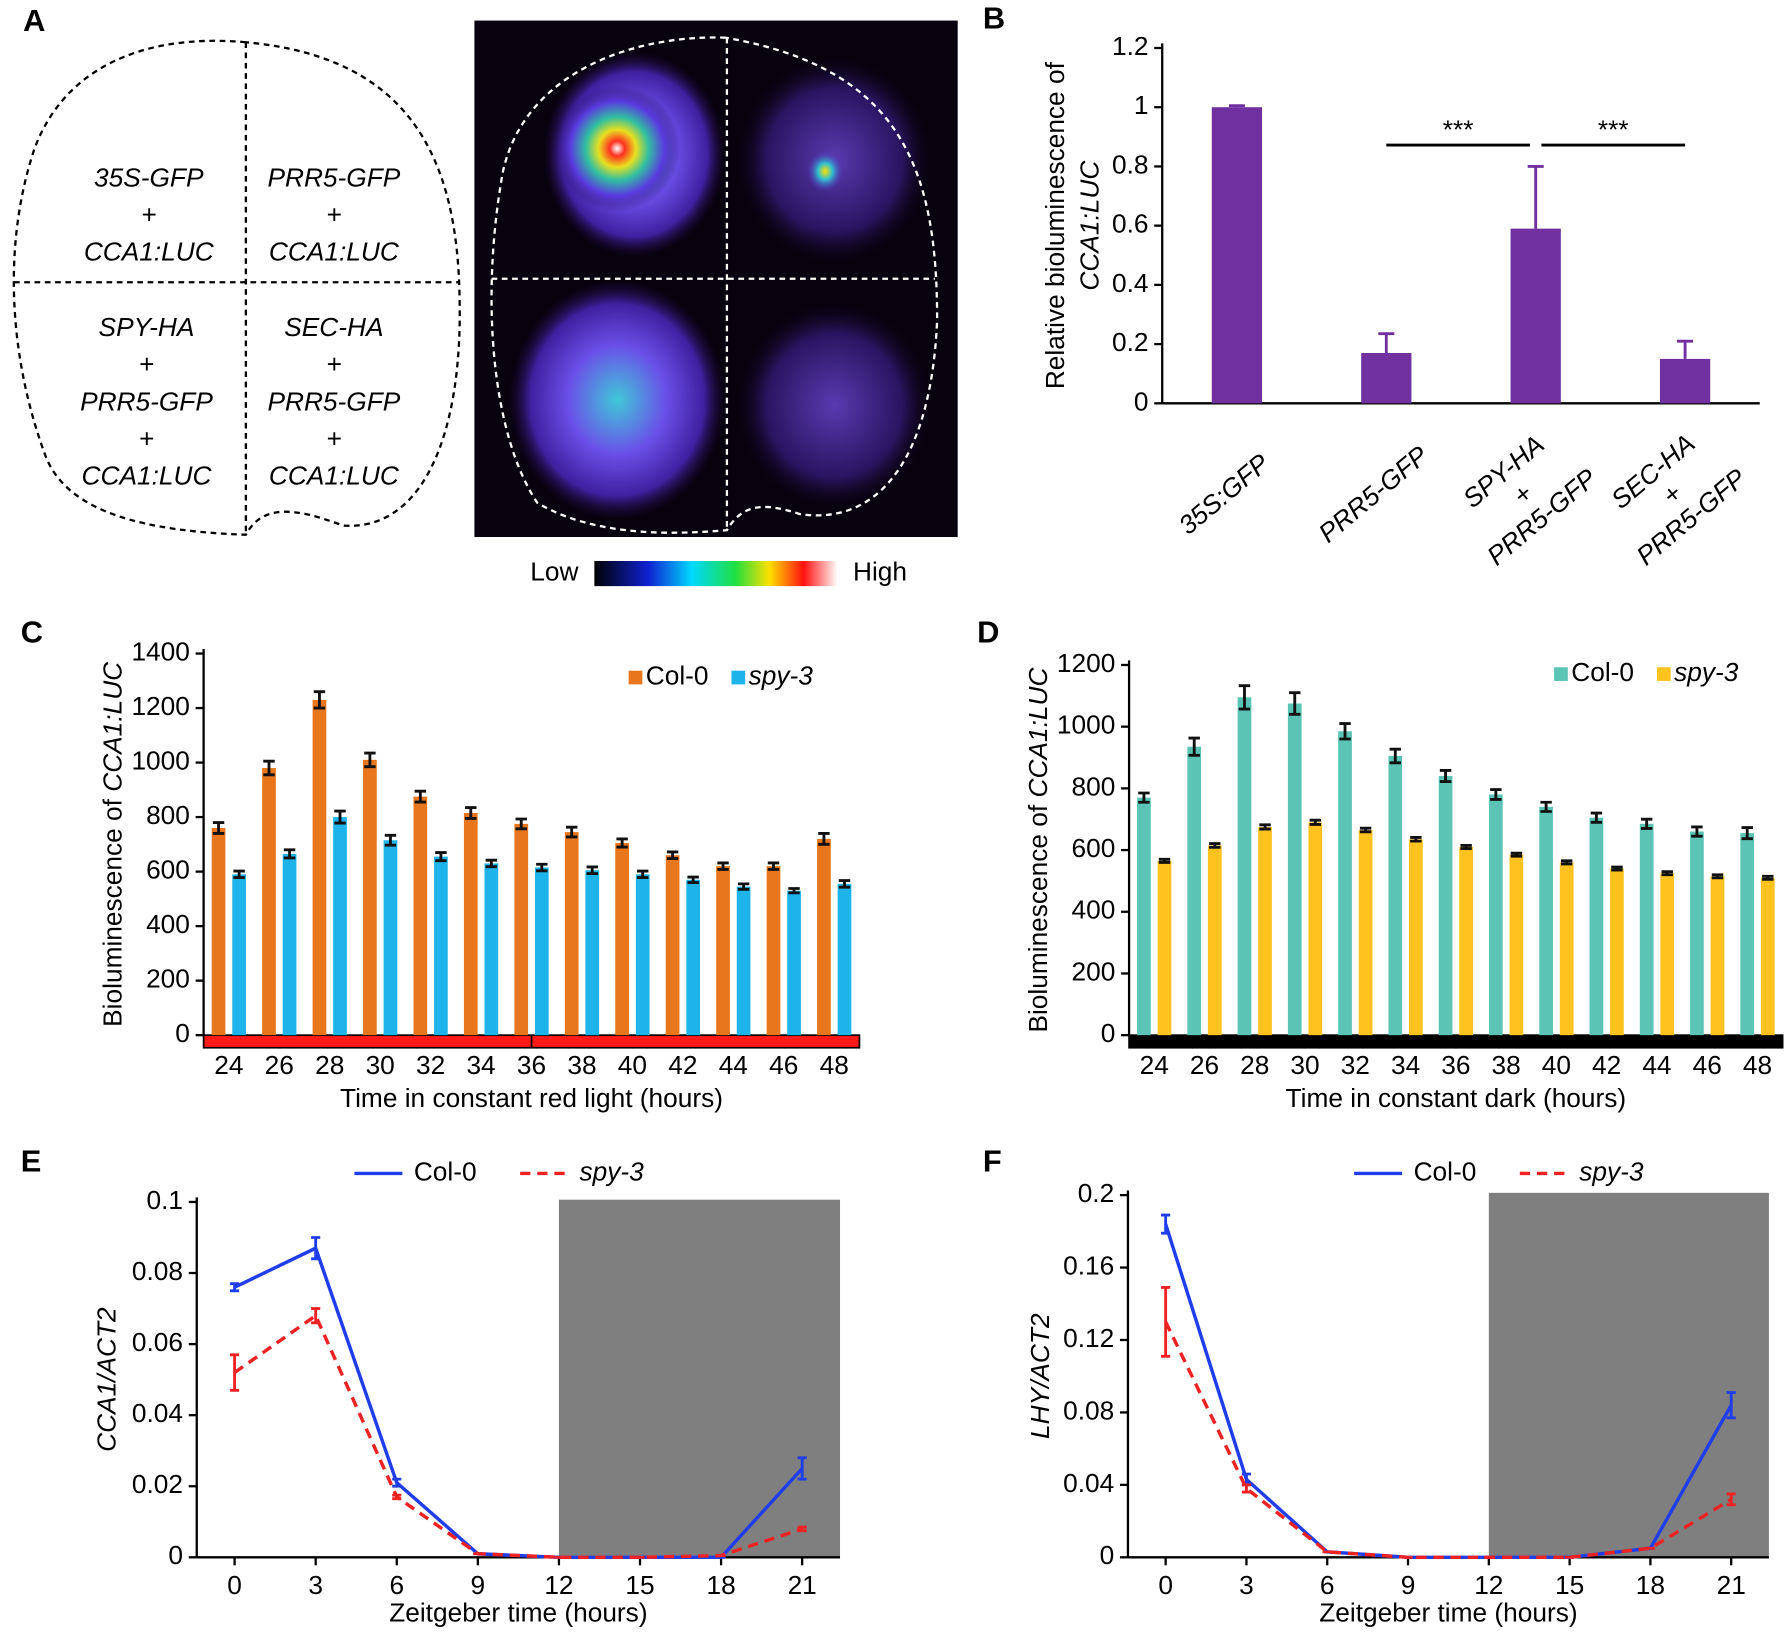 The image size is (1792, 1635). I want to click on y-tick-label: 0.4, so click(1130, 283).